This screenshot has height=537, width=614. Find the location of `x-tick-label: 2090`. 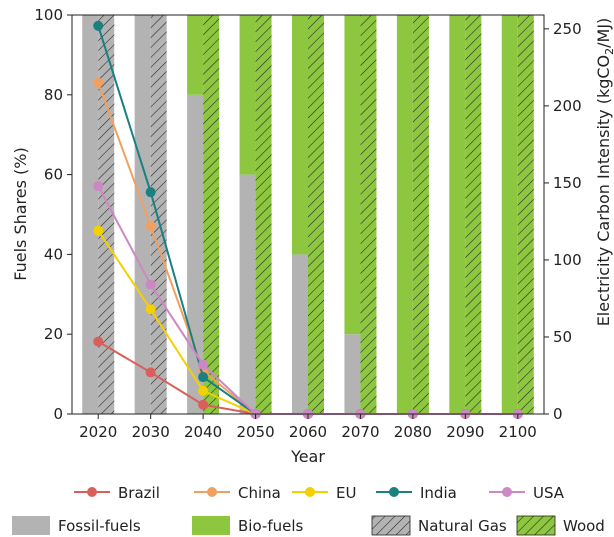

x-tick-label: 2090 is located at coordinates (465, 432).